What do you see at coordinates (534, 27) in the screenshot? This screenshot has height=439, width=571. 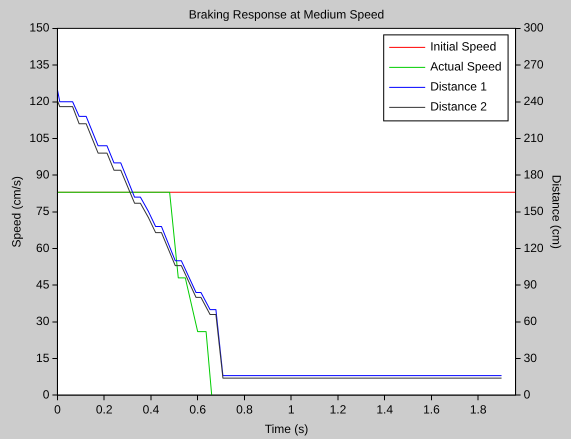 I see `y2-tick-label: 300` at bounding box center [534, 27].